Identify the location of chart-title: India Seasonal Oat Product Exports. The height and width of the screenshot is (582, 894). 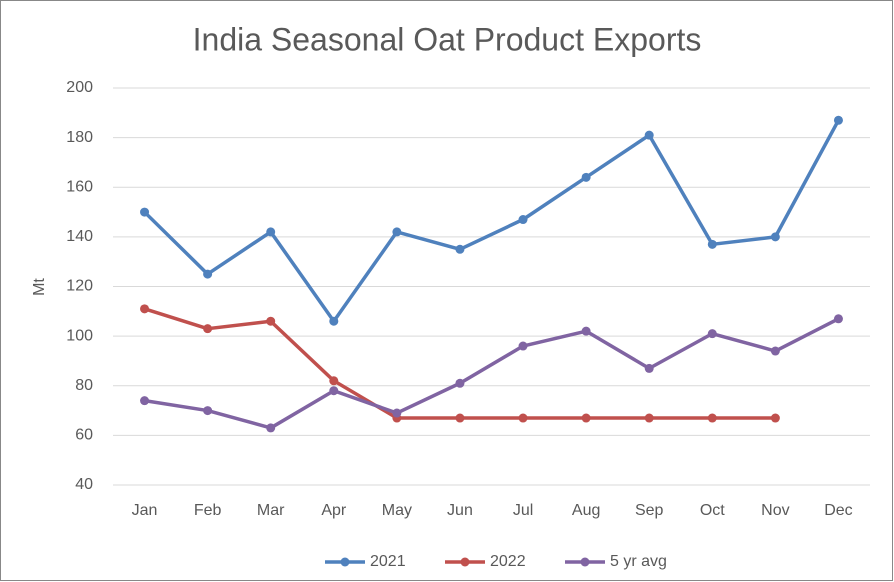
(447, 39).